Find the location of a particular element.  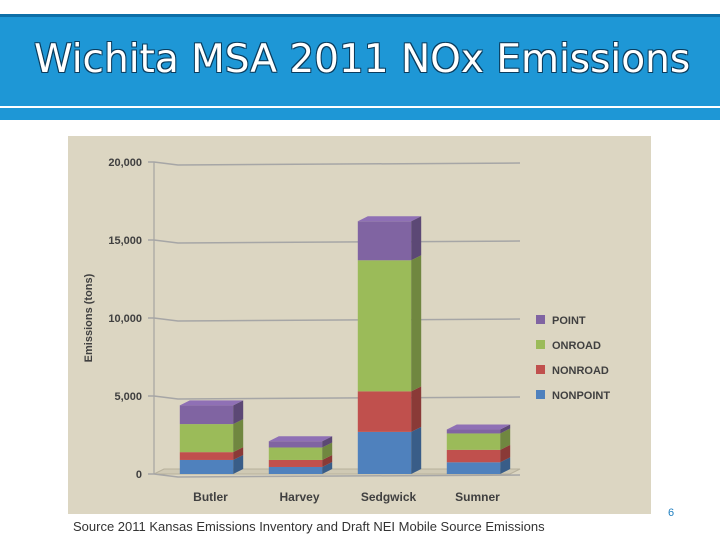

bar-segment-sedgwick-nonroad is located at coordinates (389, 409).